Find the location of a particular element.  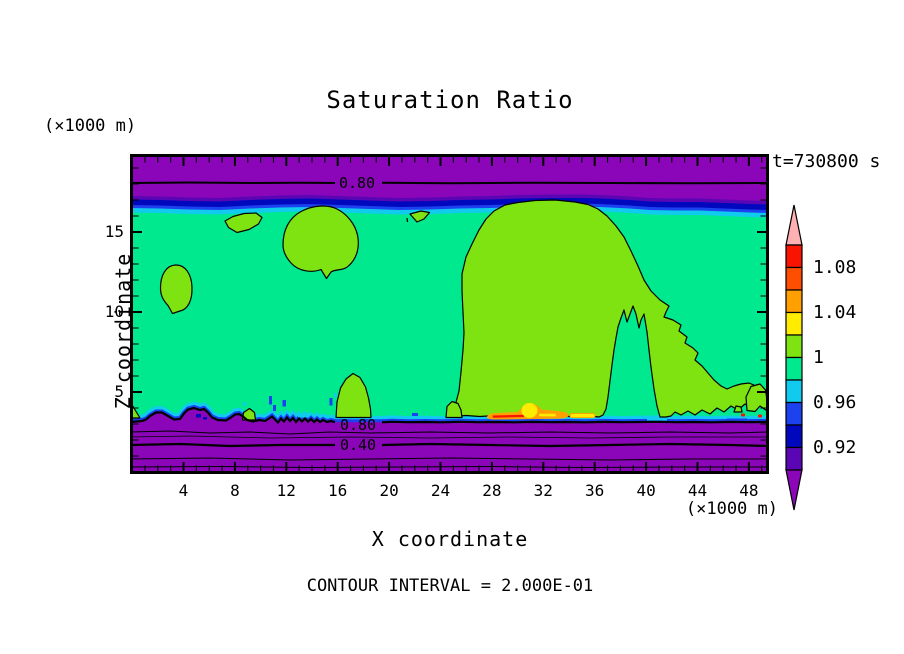

cloudbase-specks is located at coordinates (471, 407).